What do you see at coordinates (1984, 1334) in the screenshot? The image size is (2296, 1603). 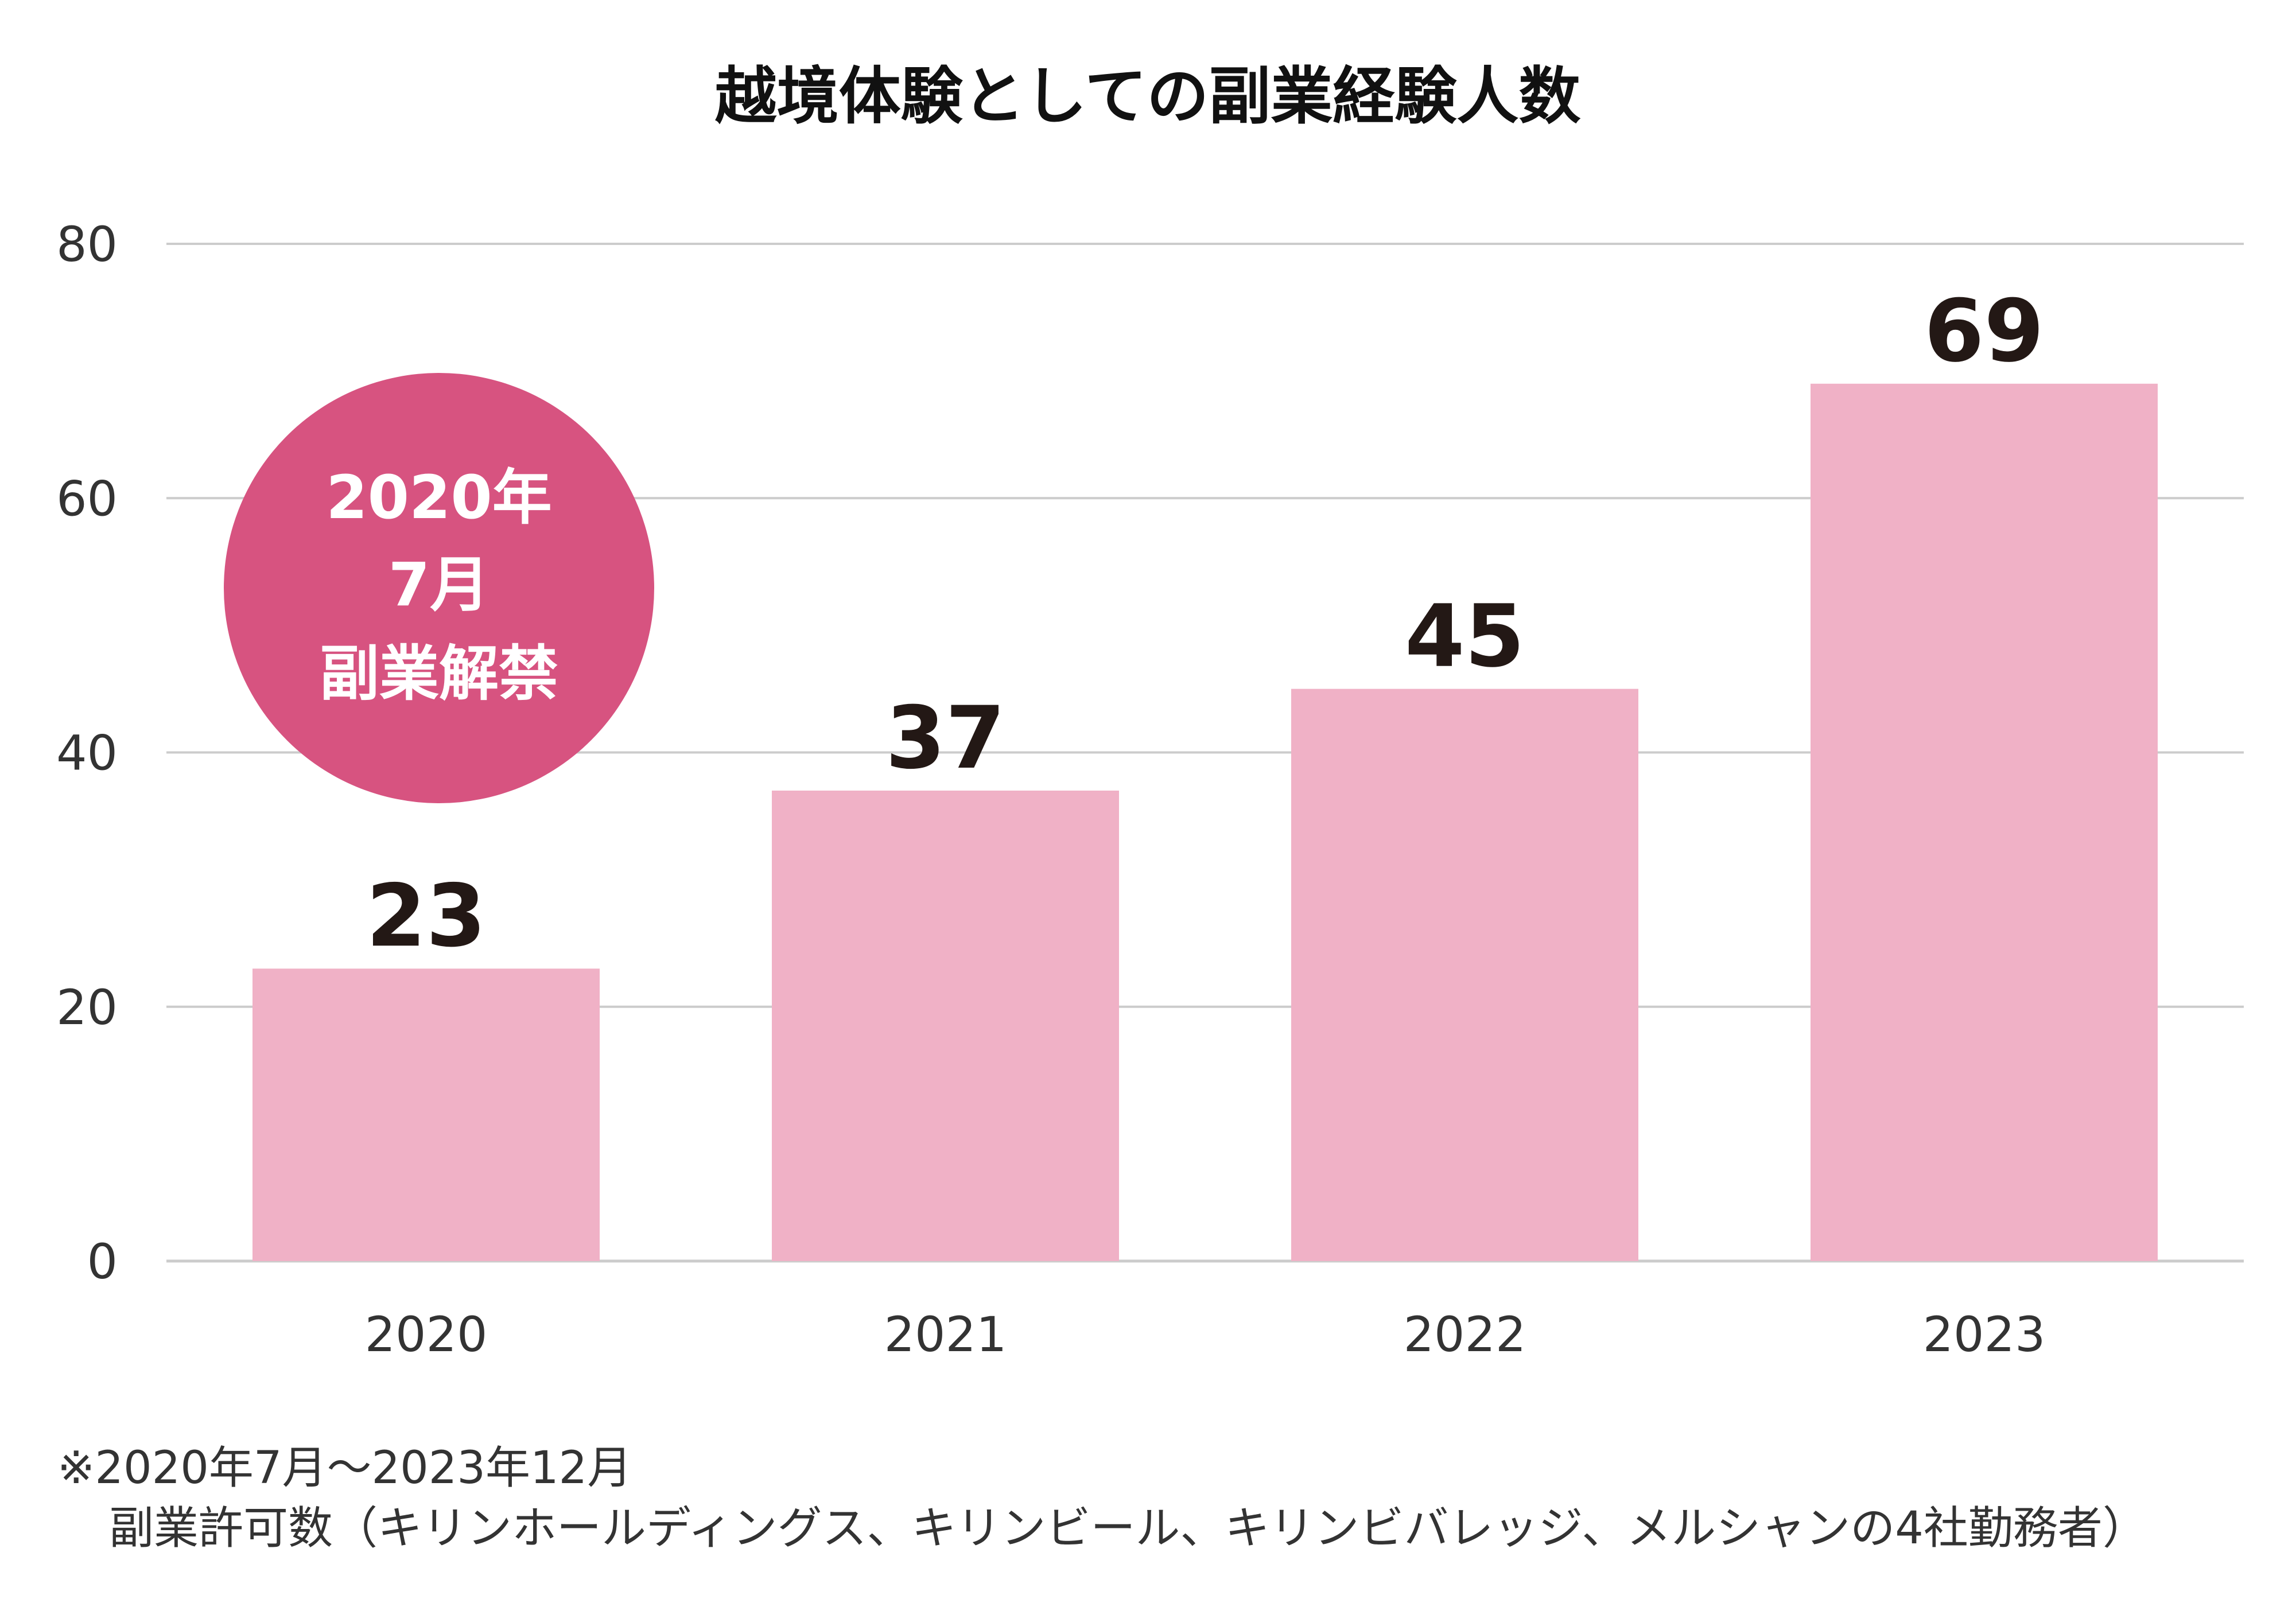 I see `x-tick-label: 2023` at bounding box center [1984, 1334].